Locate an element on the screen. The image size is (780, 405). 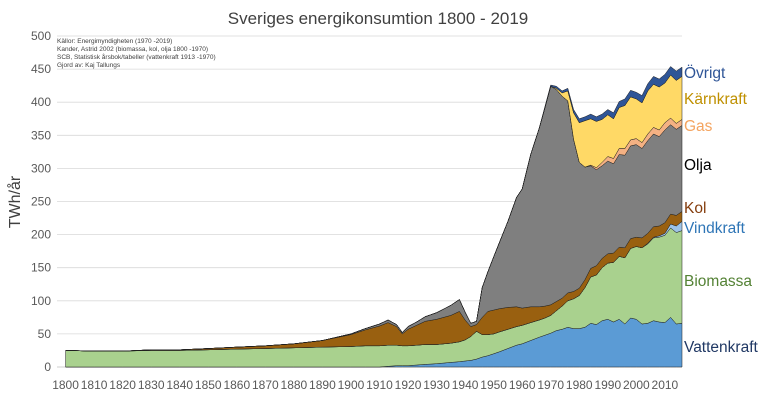
y-tick-labels: 0 50 100 150 200 250 300 350 400 450 500 is located at coordinates (41, 201).